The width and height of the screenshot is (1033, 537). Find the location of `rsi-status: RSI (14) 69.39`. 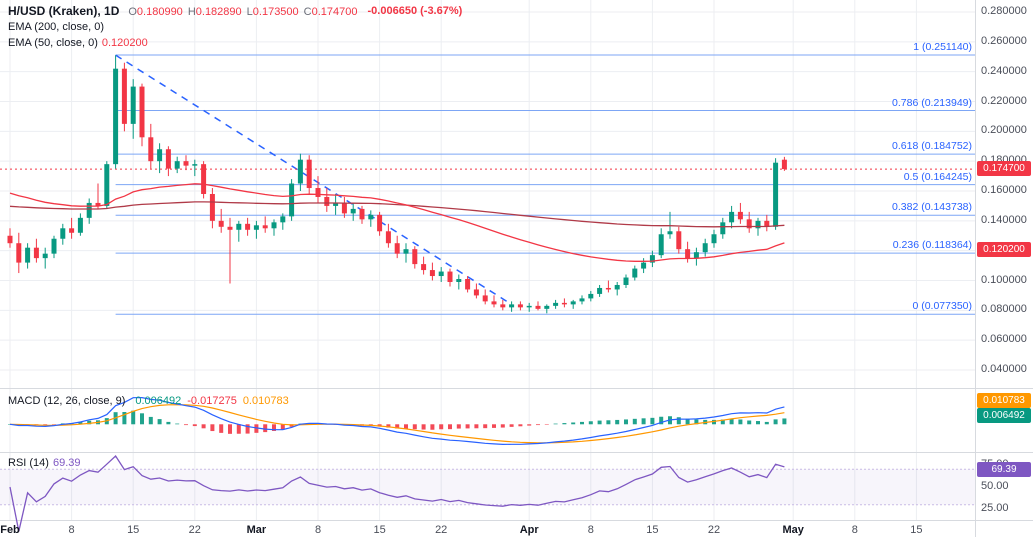

rsi-status: RSI (14) 69.39 is located at coordinates (44, 463).